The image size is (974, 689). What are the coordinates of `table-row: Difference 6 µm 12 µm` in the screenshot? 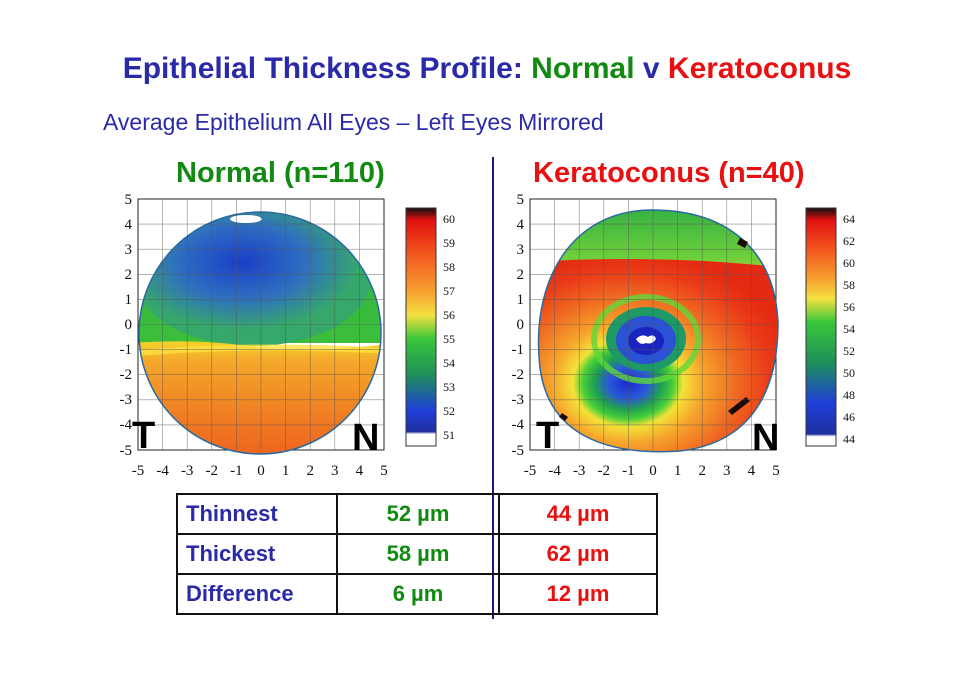 It's located at (417, 594).